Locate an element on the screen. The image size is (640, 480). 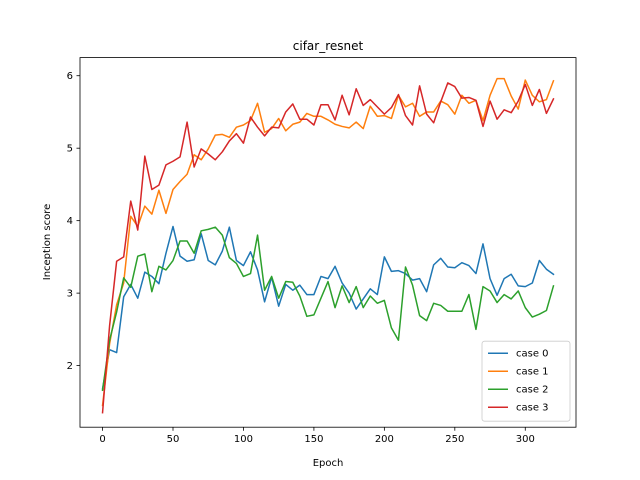
legend: case 0 case 1 case 2 case 3 is located at coordinates (526, 381).